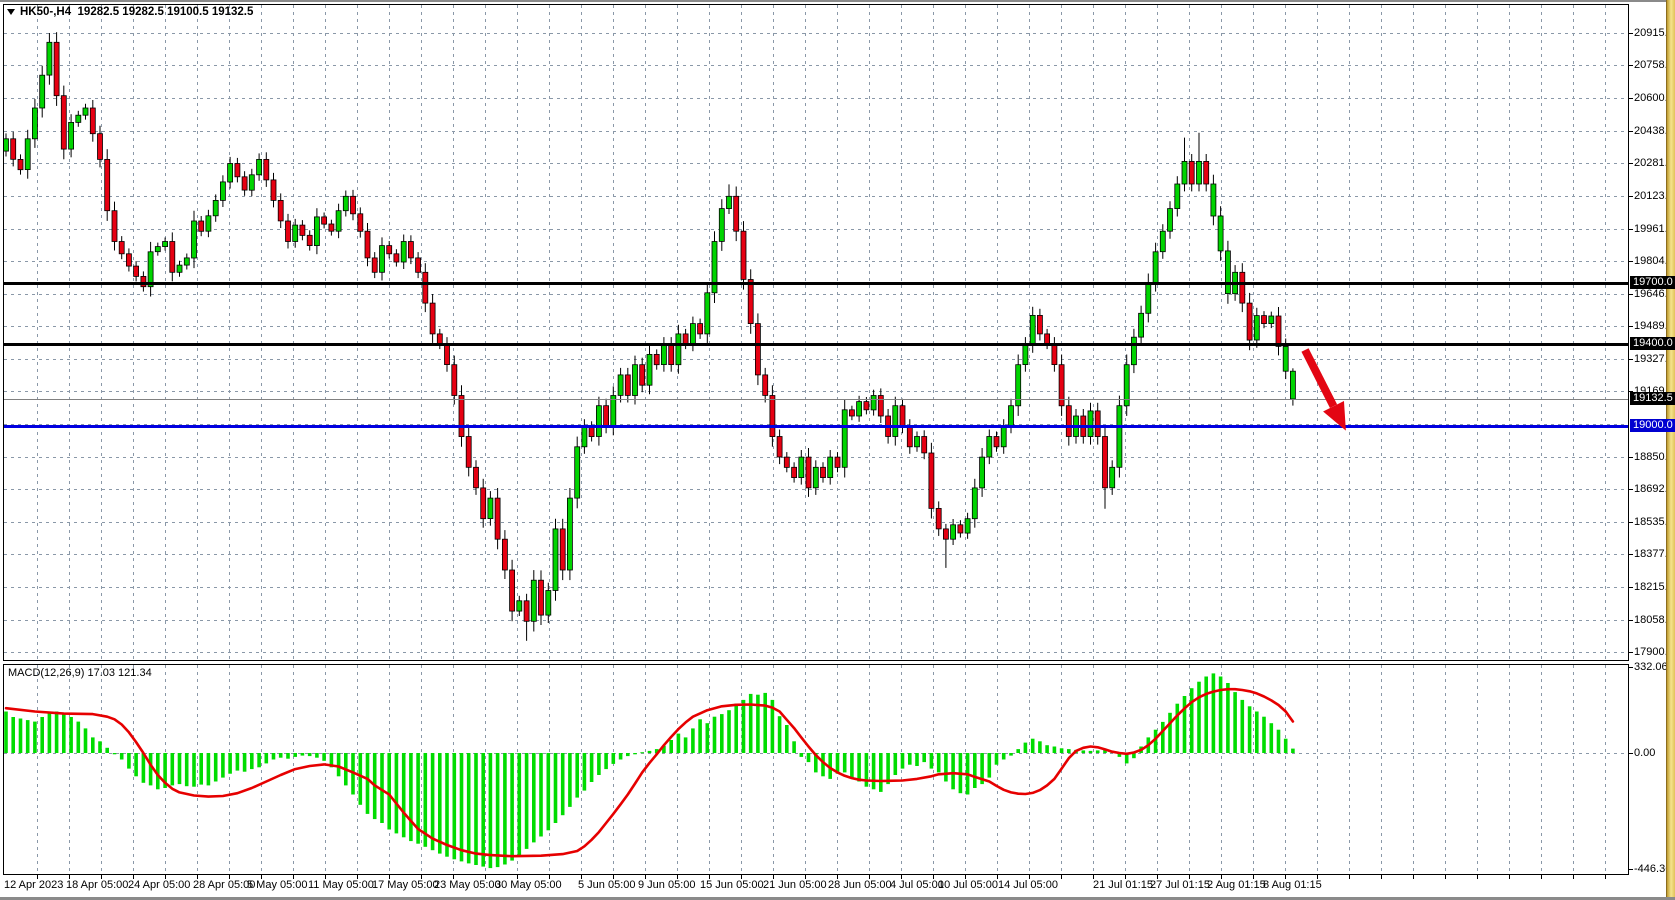 The height and width of the screenshot is (900, 1675). Describe the element at coordinates (1654, 554) in the screenshot. I see `price-axis-label: 18377.5` at that location.